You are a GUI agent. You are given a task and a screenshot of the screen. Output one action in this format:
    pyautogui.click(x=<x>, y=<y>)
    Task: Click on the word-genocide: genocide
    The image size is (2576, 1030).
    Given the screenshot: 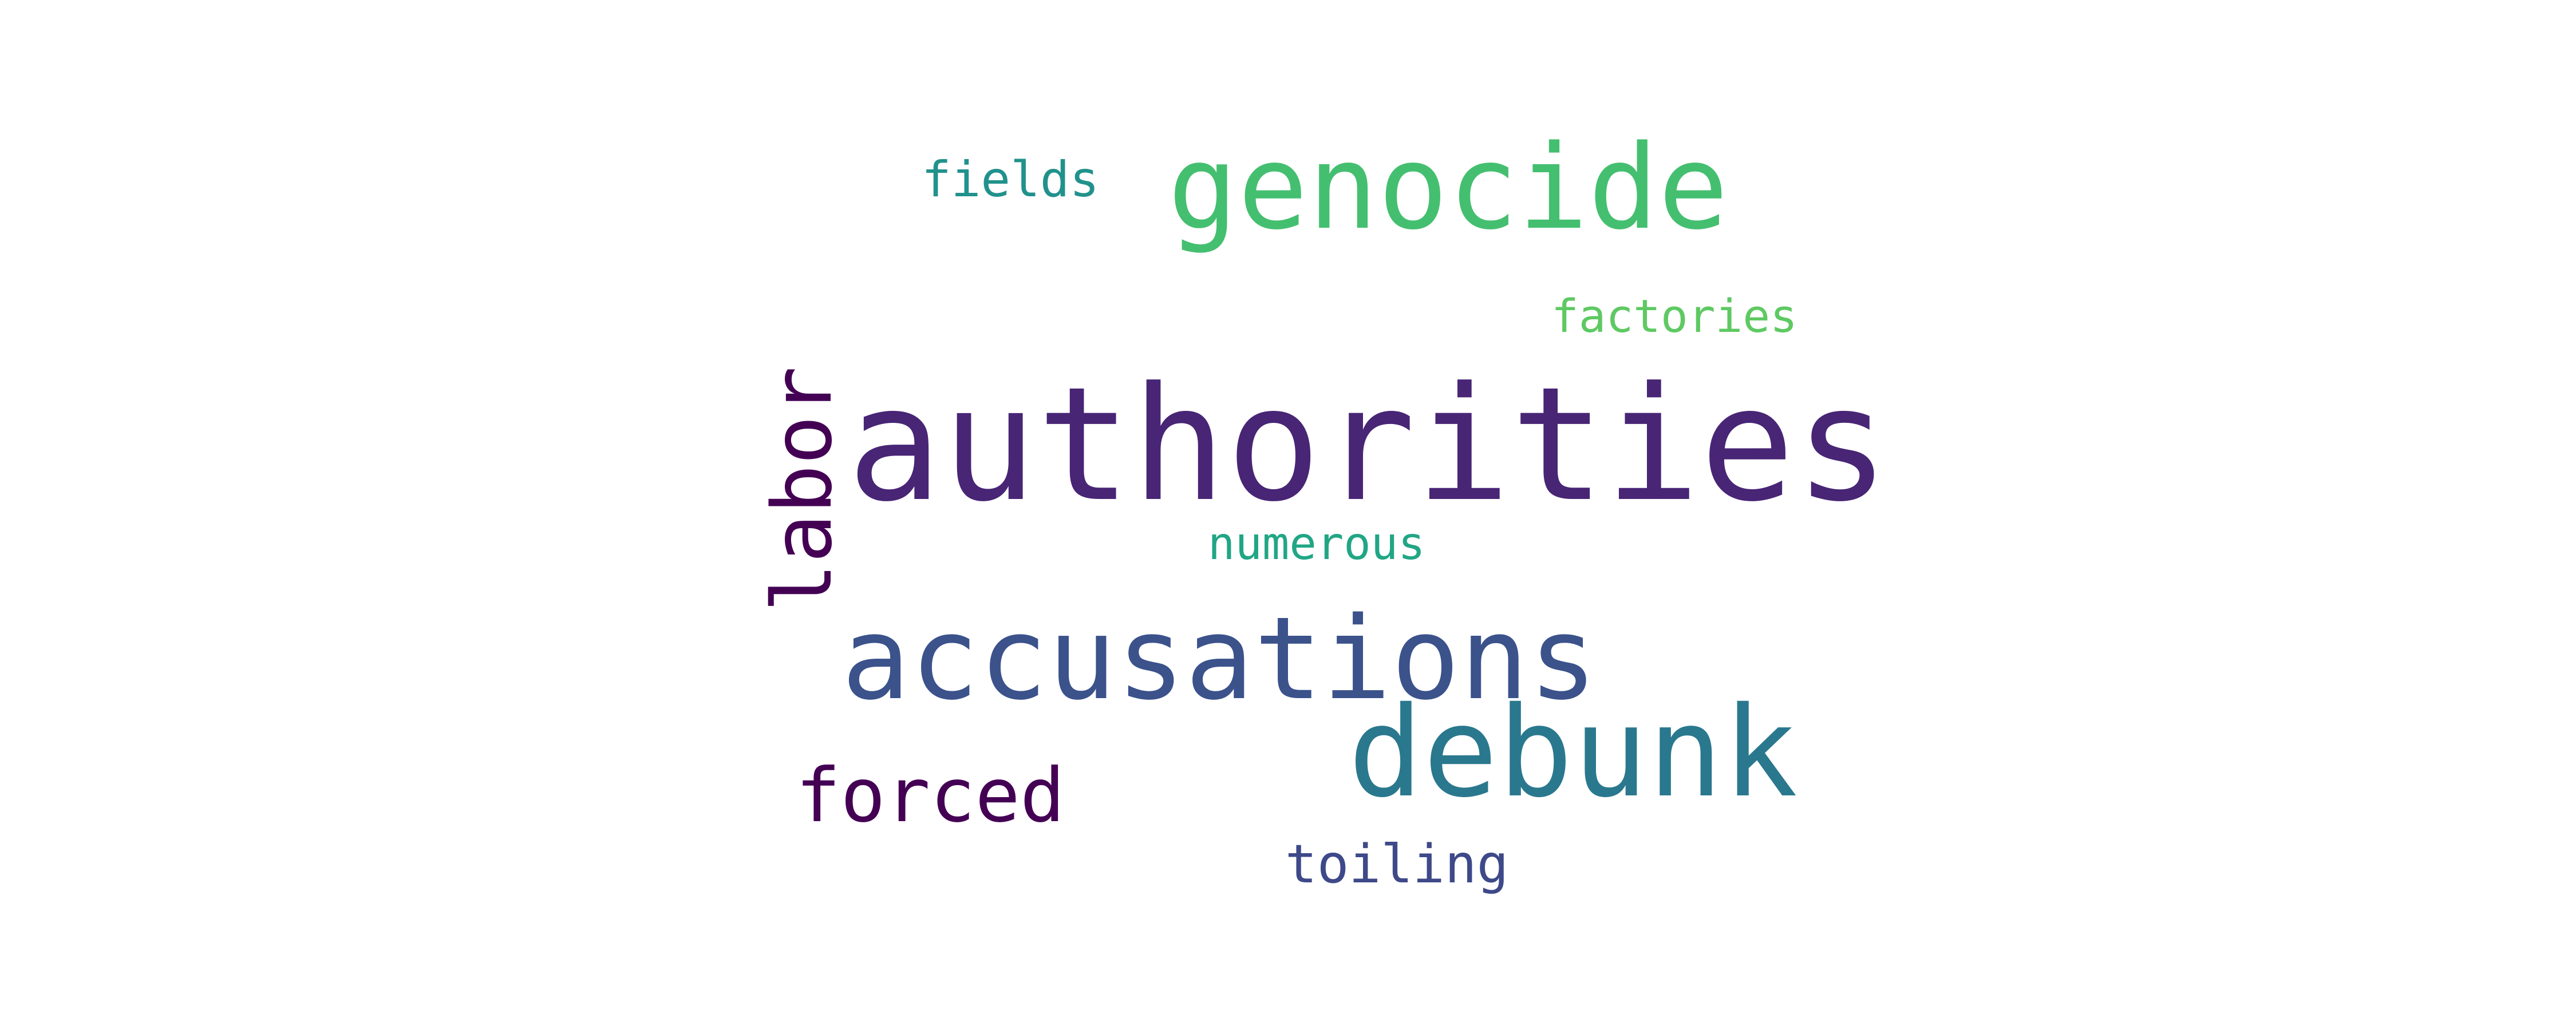 What is the action you would take?
    pyautogui.click(x=1448, y=187)
    